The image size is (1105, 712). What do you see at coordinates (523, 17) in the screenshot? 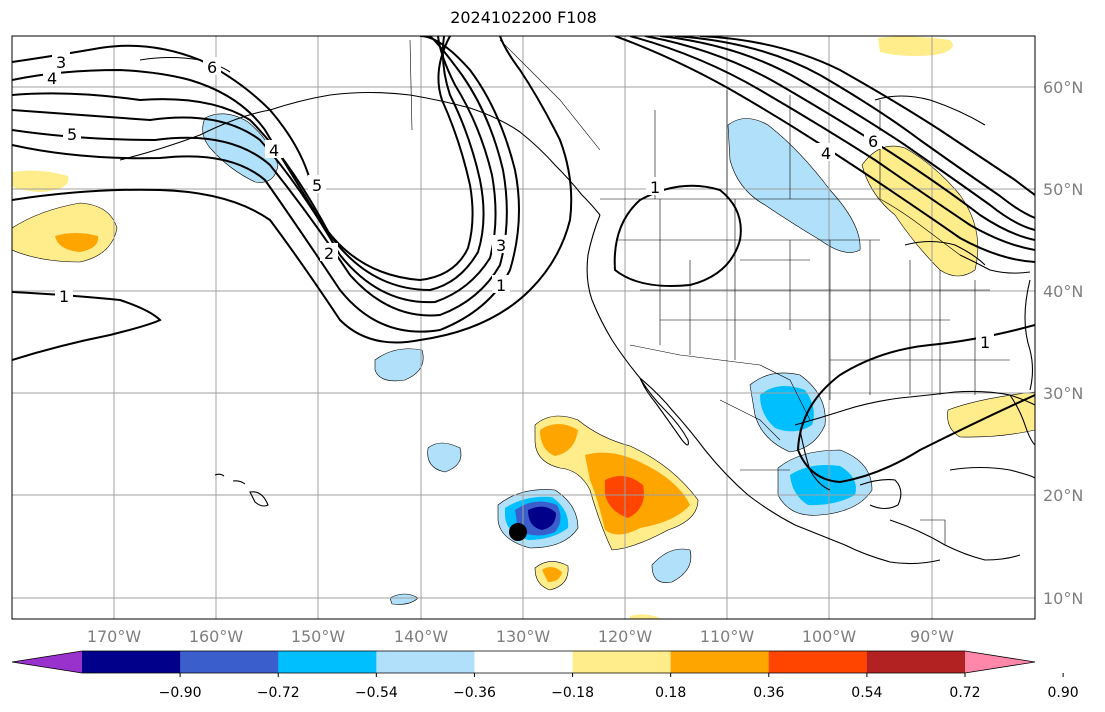
I see `map-title: 2024102200 F108` at bounding box center [523, 17].